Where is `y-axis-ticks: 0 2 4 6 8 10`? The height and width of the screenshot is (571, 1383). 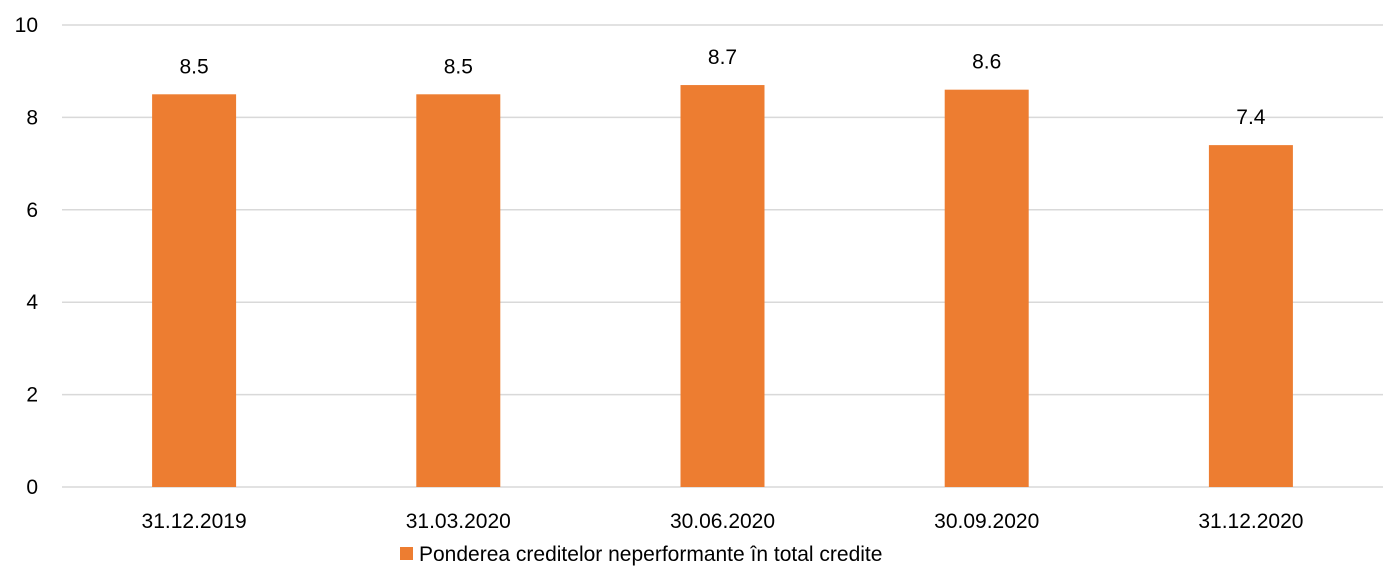
y-axis-ticks: 0 2 4 6 8 10 is located at coordinates (27, 256).